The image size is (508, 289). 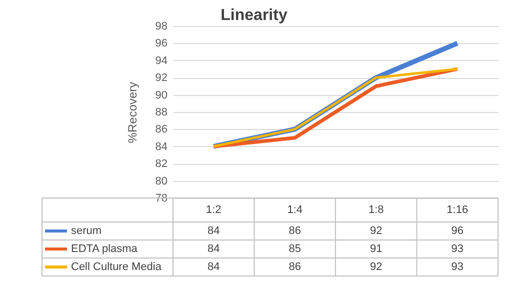 I want to click on x-tick-label: 1:8, so click(x=376, y=210).